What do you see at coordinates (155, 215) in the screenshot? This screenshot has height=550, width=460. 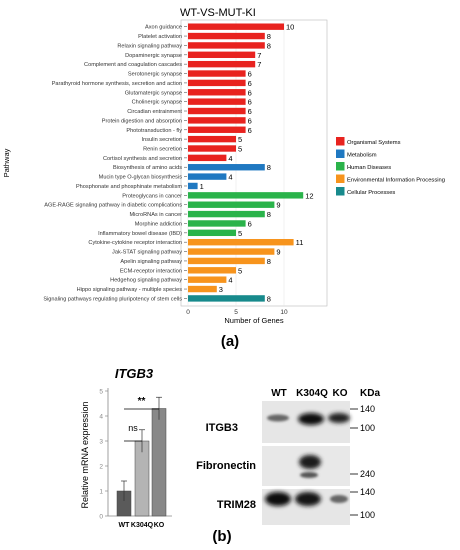 I see `category-label: MicroRNAs in cancer` at bounding box center [155, 215].